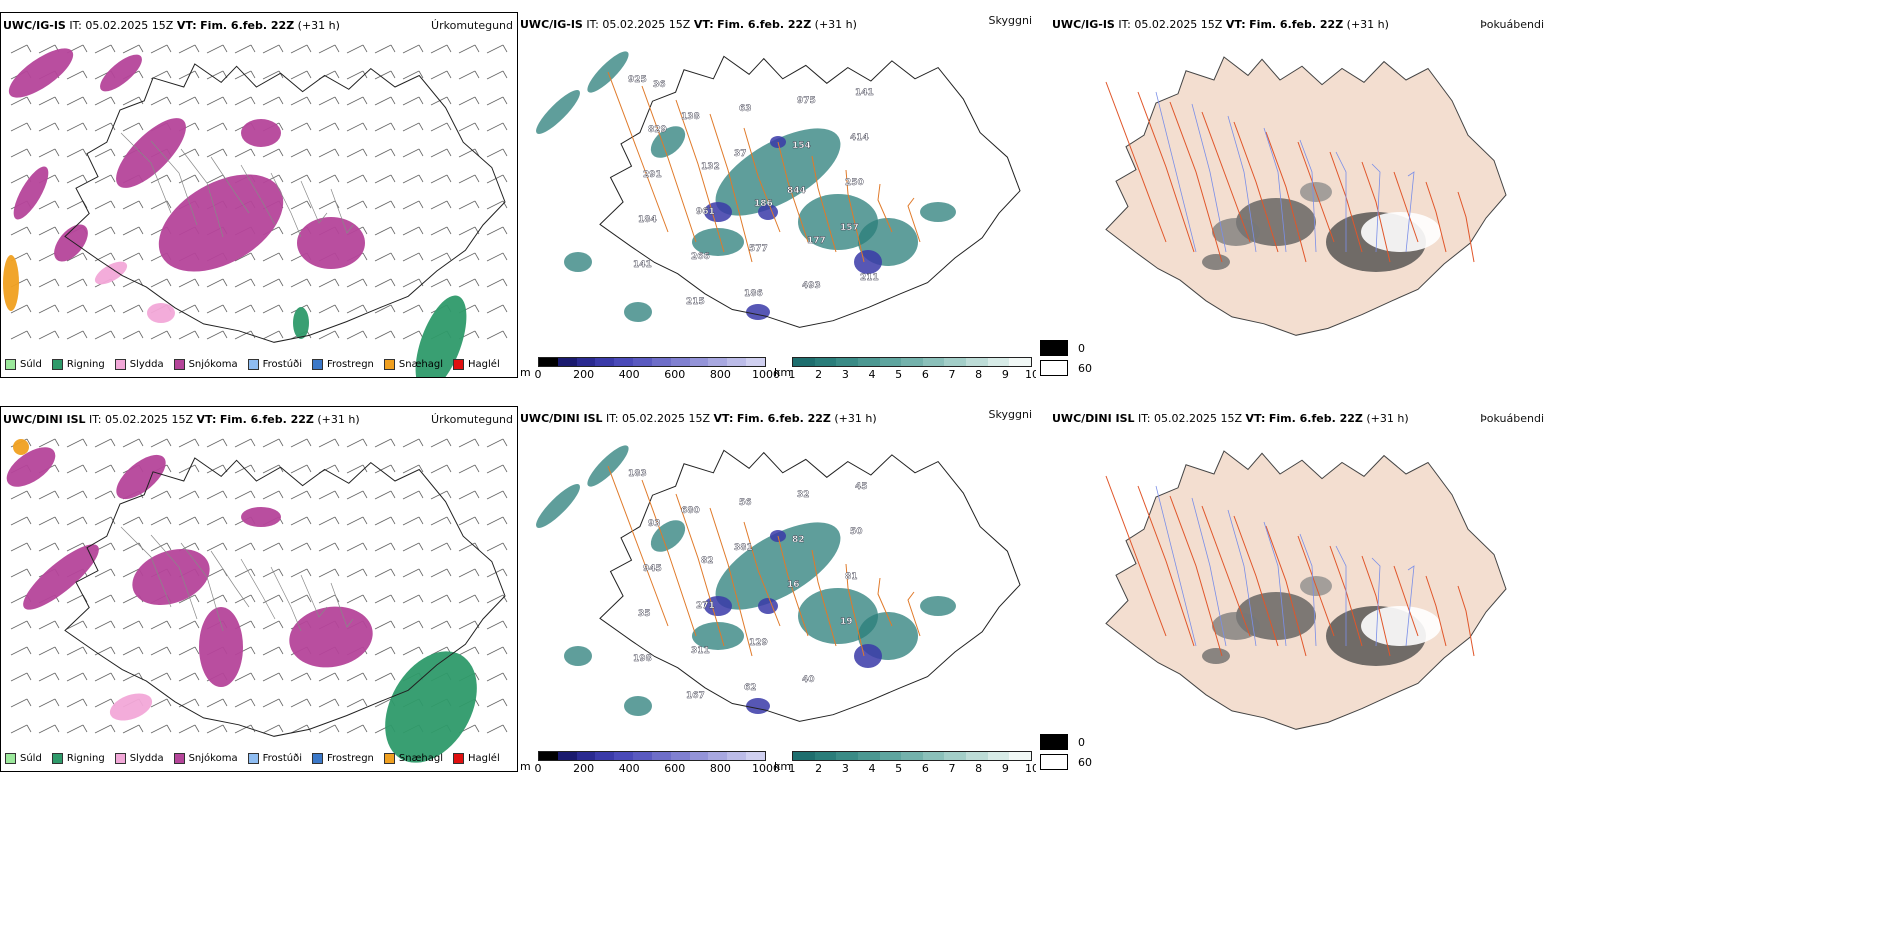 This screenshot has height=950, width=1900. Describe the element at coordinates (1054, 348) in the screenshot. I see `fog-legend-swatch` at that location.